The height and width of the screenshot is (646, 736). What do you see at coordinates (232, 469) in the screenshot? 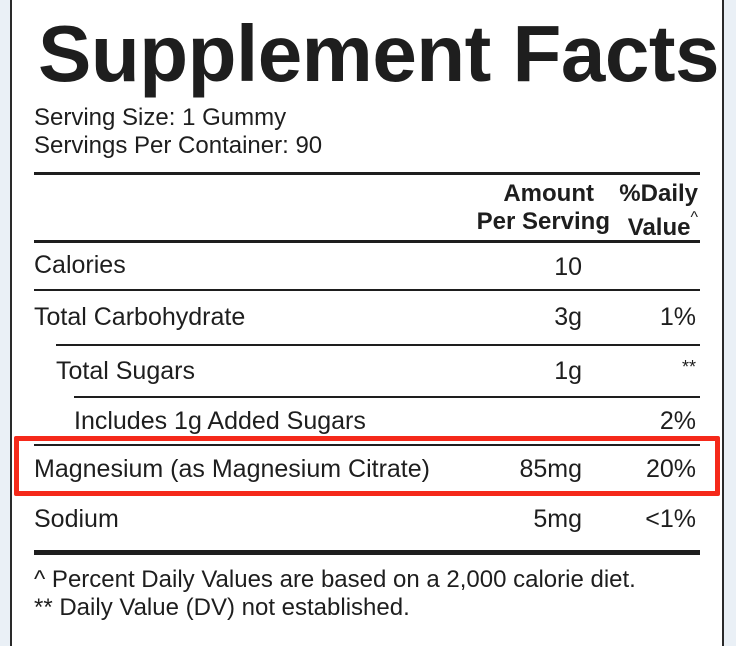
I see `row-magnesium-label: Magnesium (as Magnesium Citrate)` at bounding box center [232, 469].